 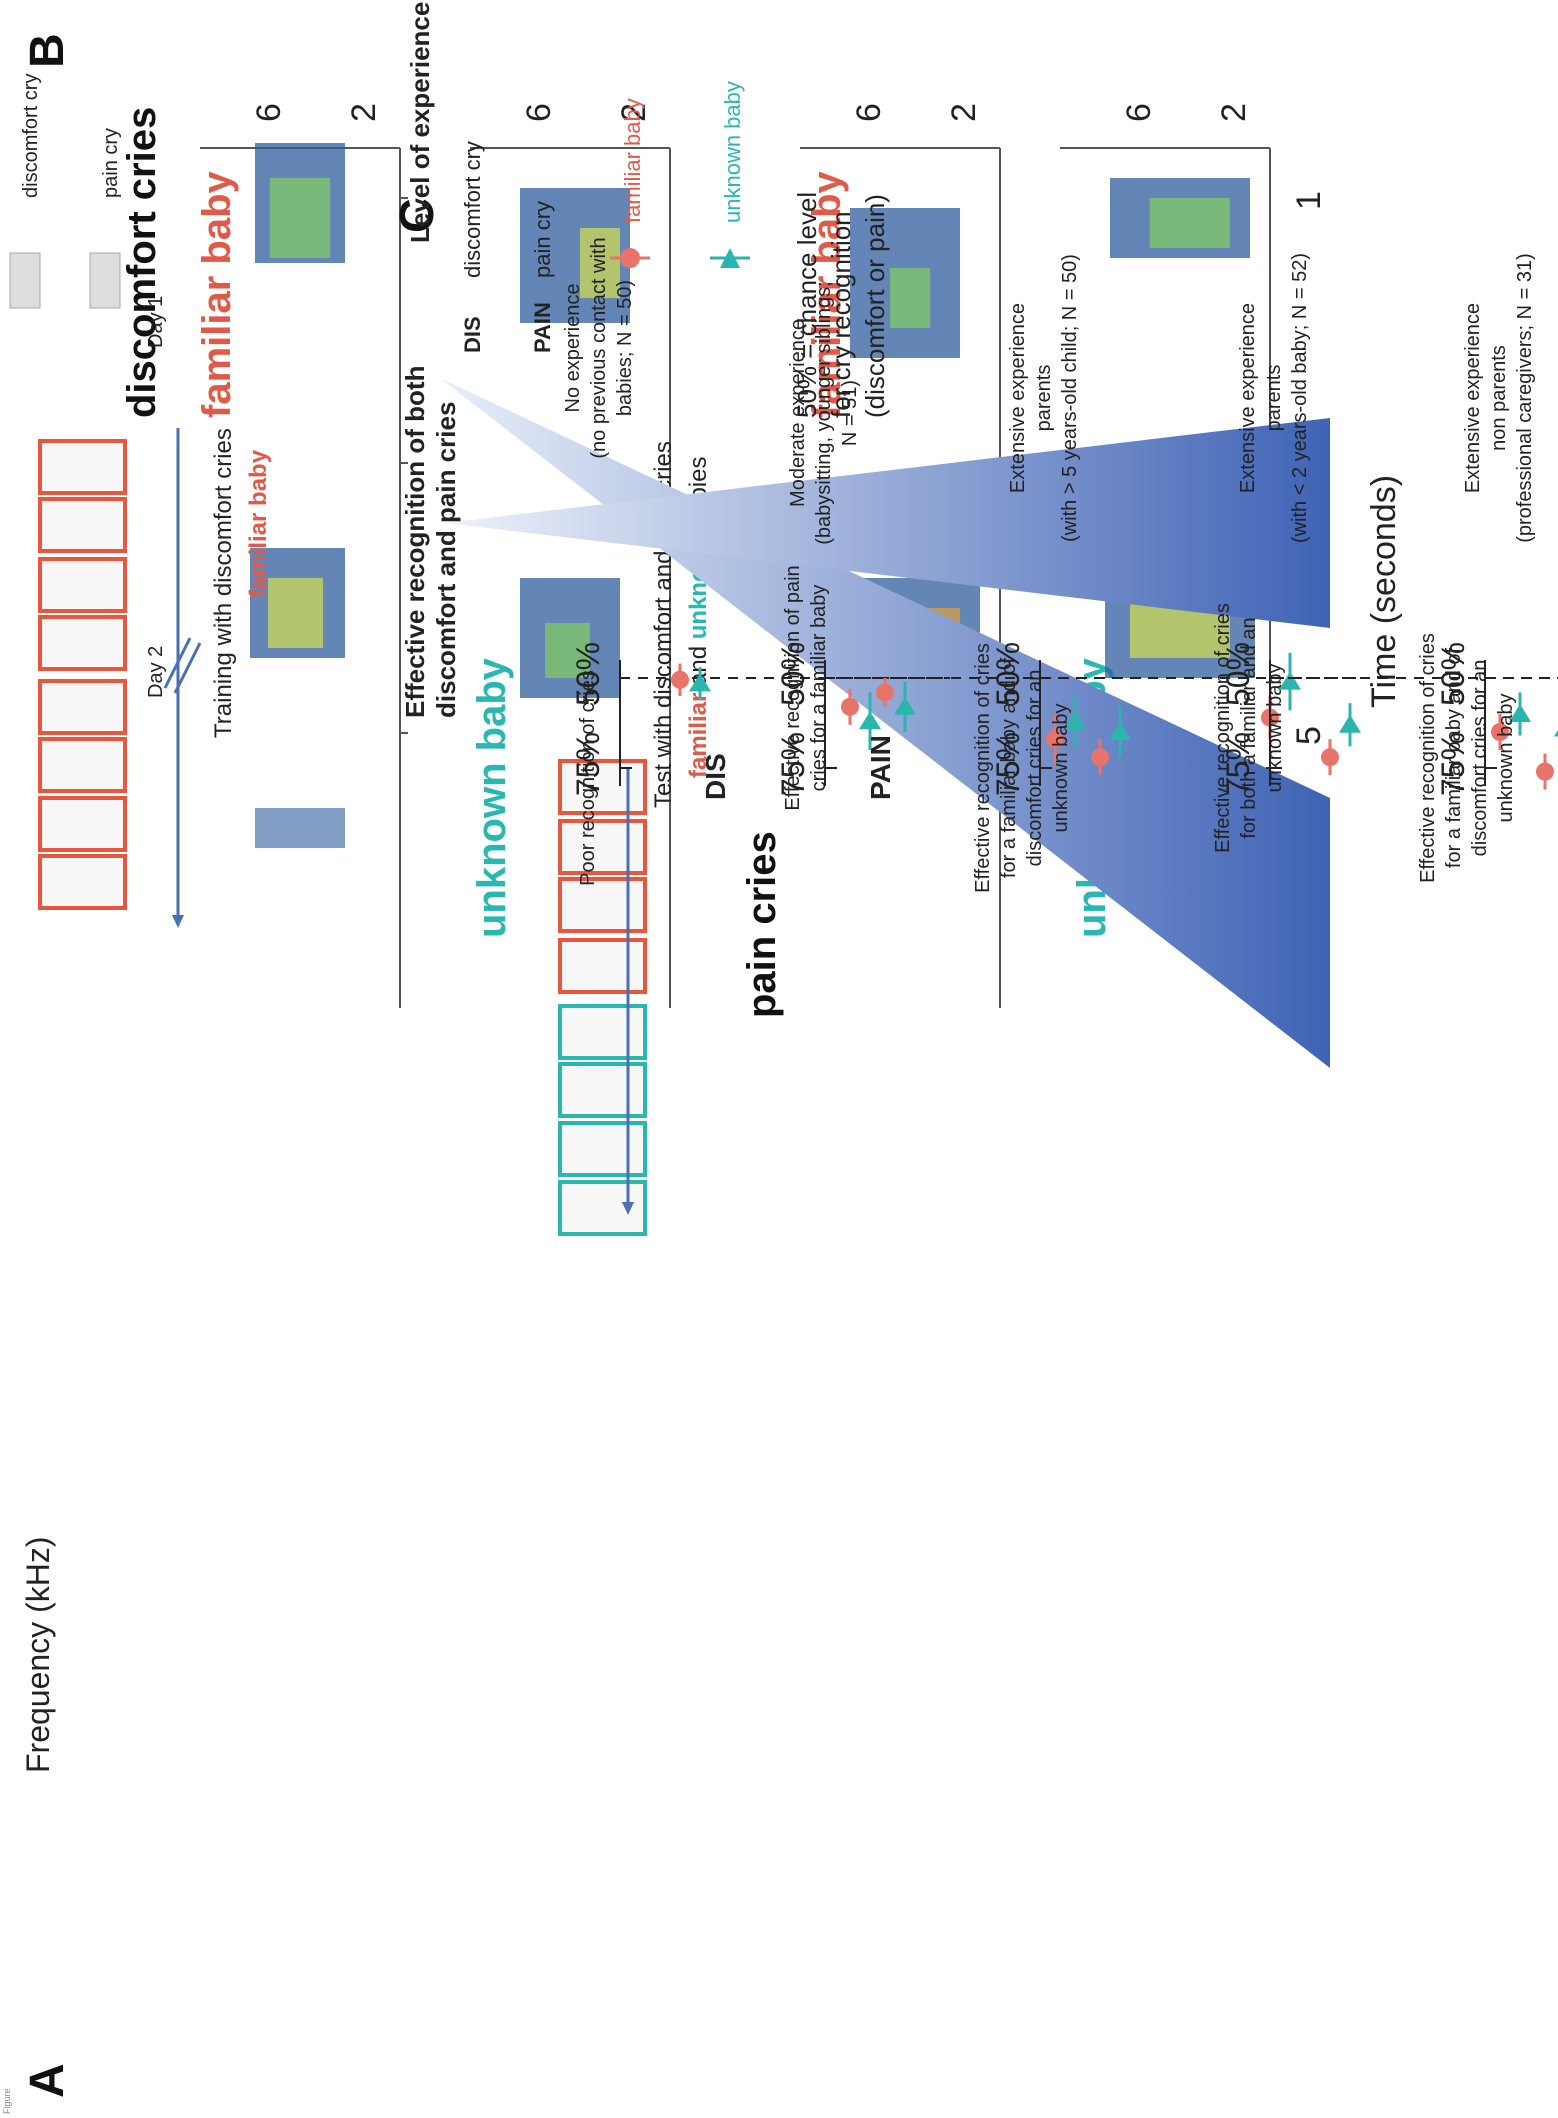 What do you see at coordinates (25, 280) in the screenshot?
I see `legend-discomfort-spectro` at bounding box center [25, 280].